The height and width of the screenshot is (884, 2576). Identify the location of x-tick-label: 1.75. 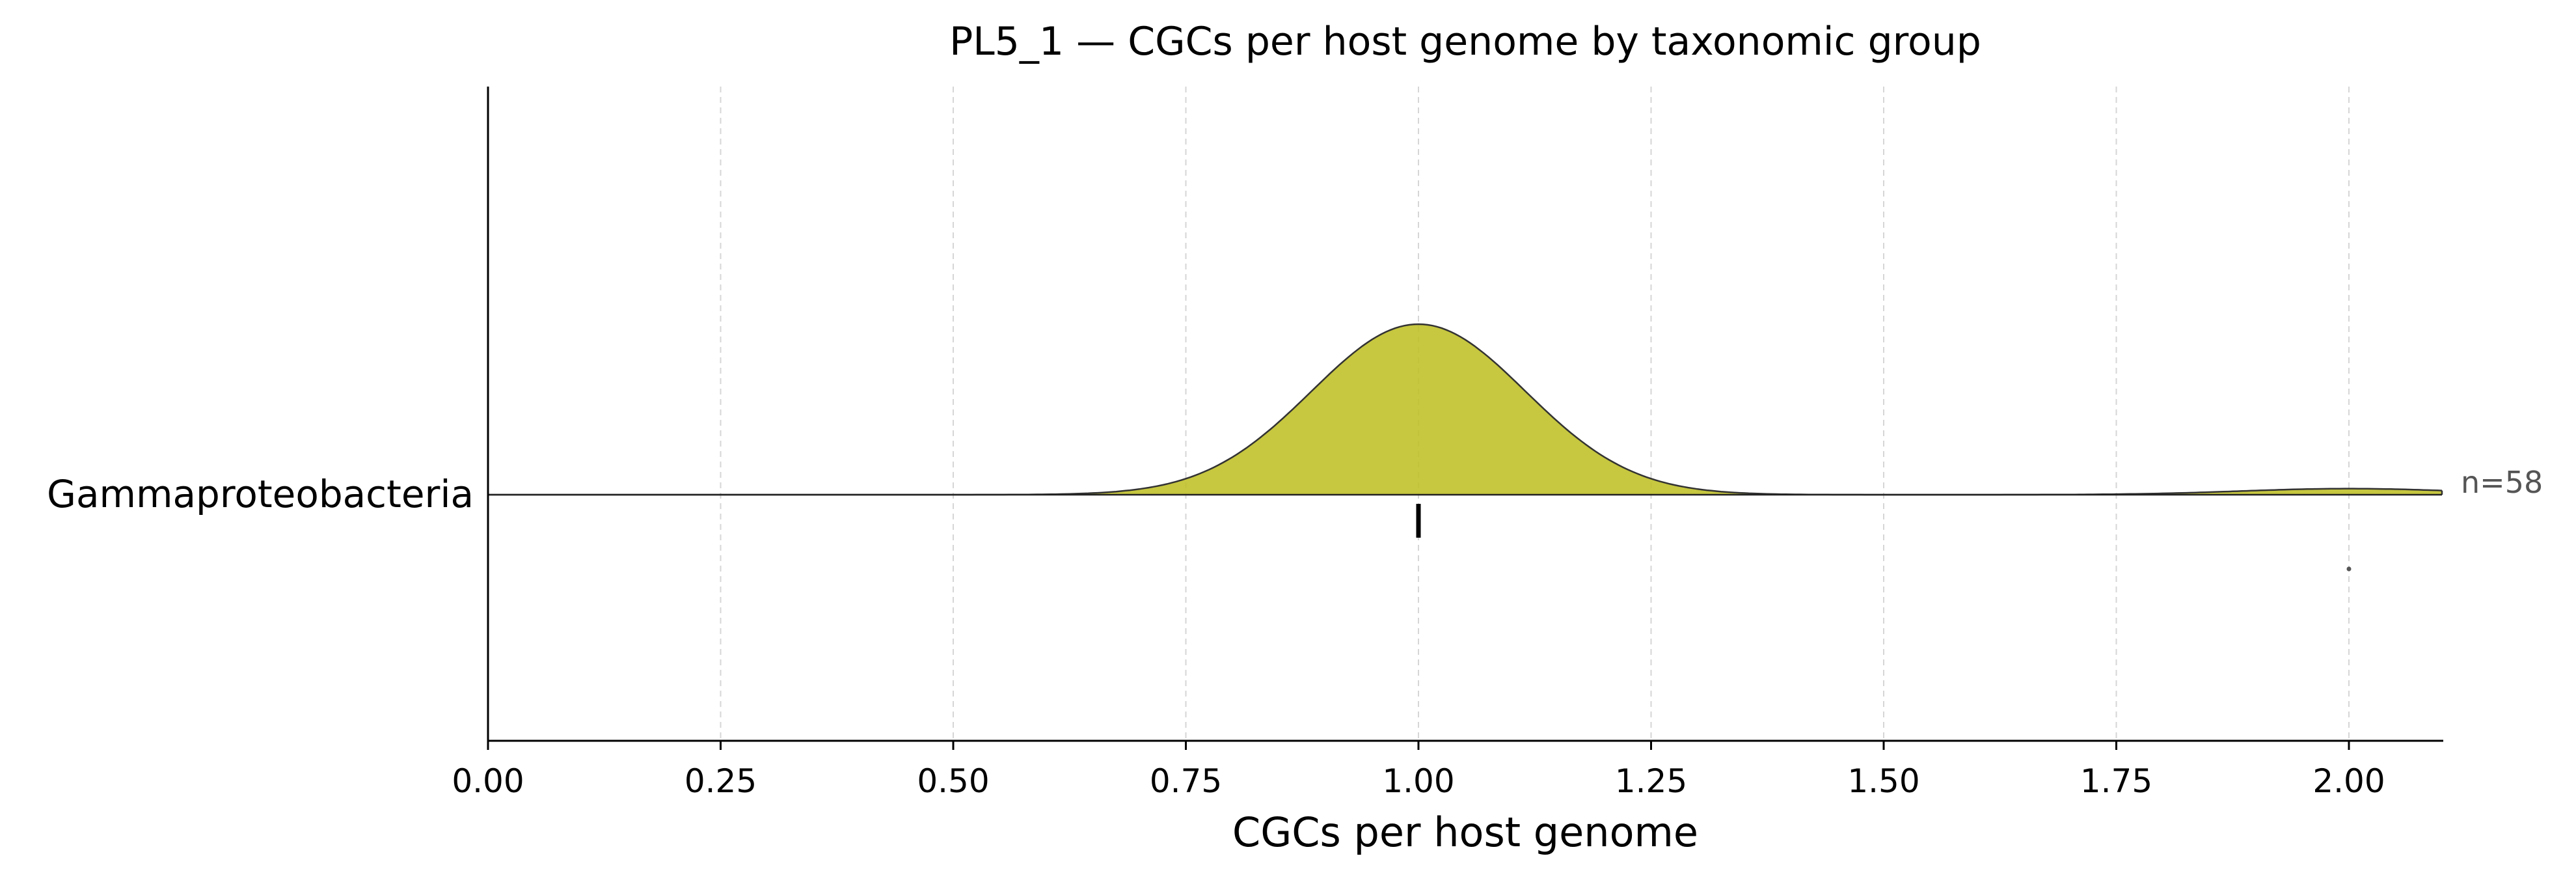
(2116, 781).